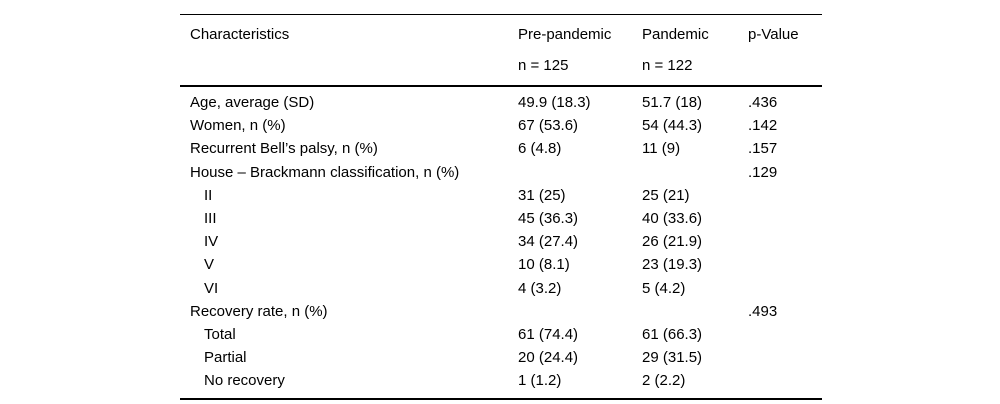  What do you see at coordinates (540, 381) in the screenshot?
I see `cell-pre-pandemic: 1 (1.2)` at bounding box center [540, 381].